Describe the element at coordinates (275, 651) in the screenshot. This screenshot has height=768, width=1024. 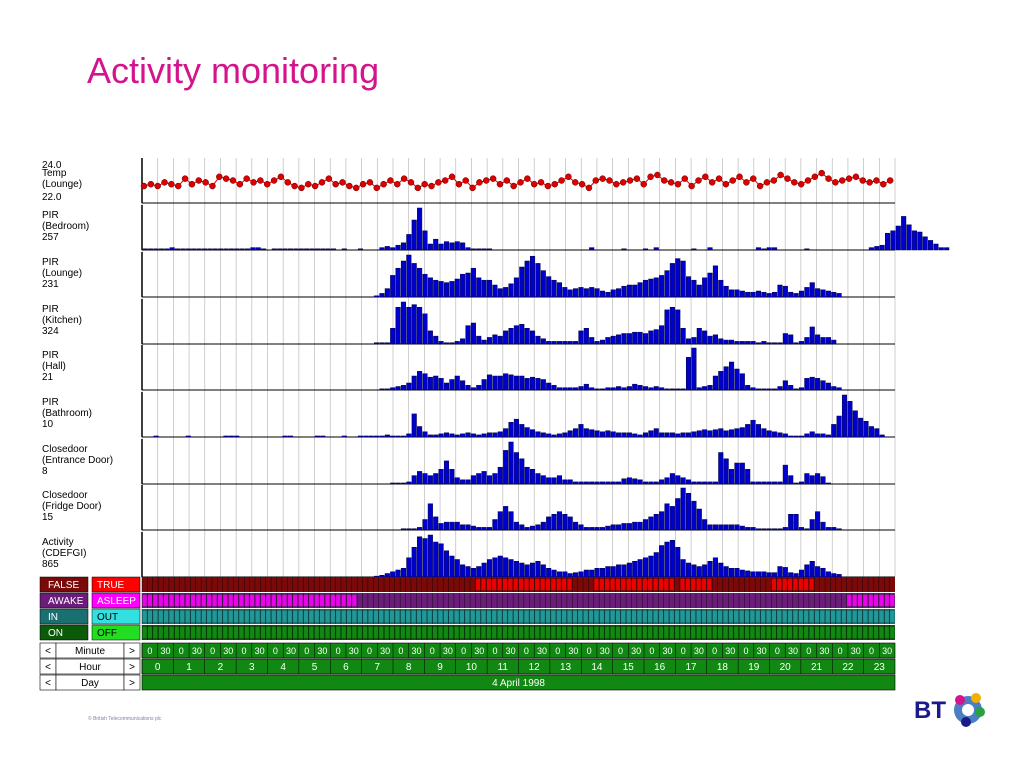
I see `minute-tick-label: 0` at that location.